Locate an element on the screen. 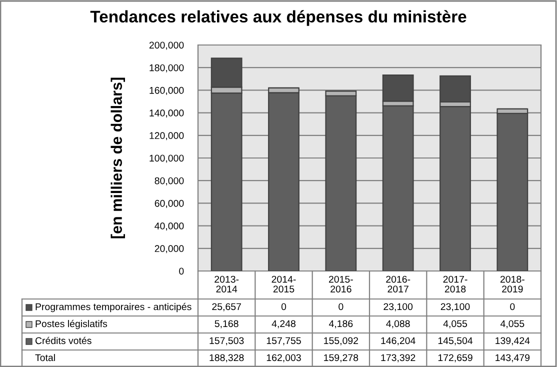  data-label: 4,186 is located at coordinates (340, 324).